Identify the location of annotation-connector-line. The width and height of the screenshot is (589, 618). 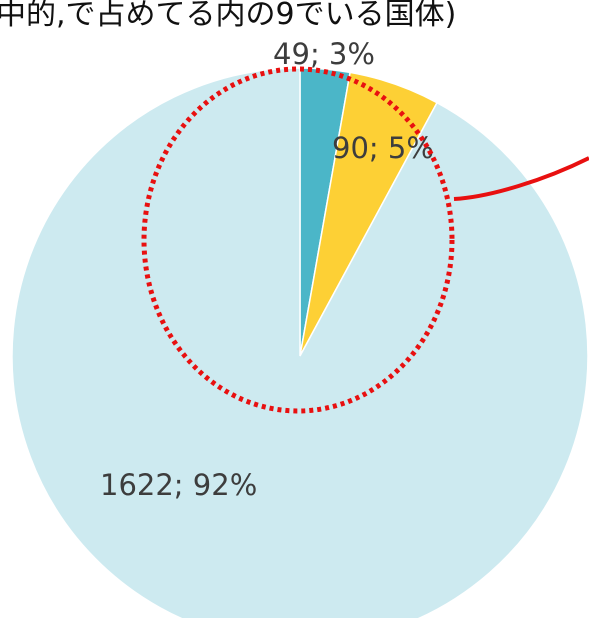
(521, 178).